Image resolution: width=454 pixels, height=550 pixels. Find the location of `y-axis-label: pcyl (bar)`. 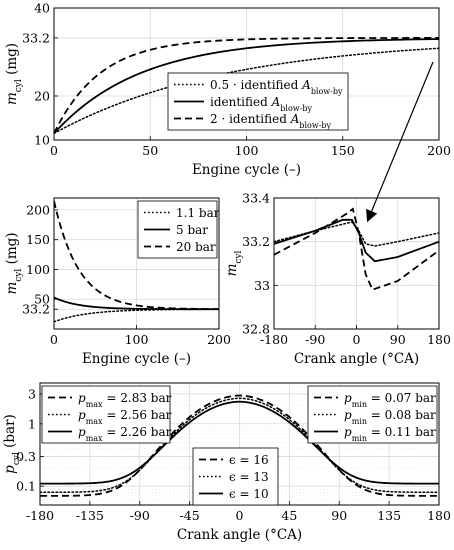

y-axis-label: pcyl (bar) is located at coordinates (12, 444).